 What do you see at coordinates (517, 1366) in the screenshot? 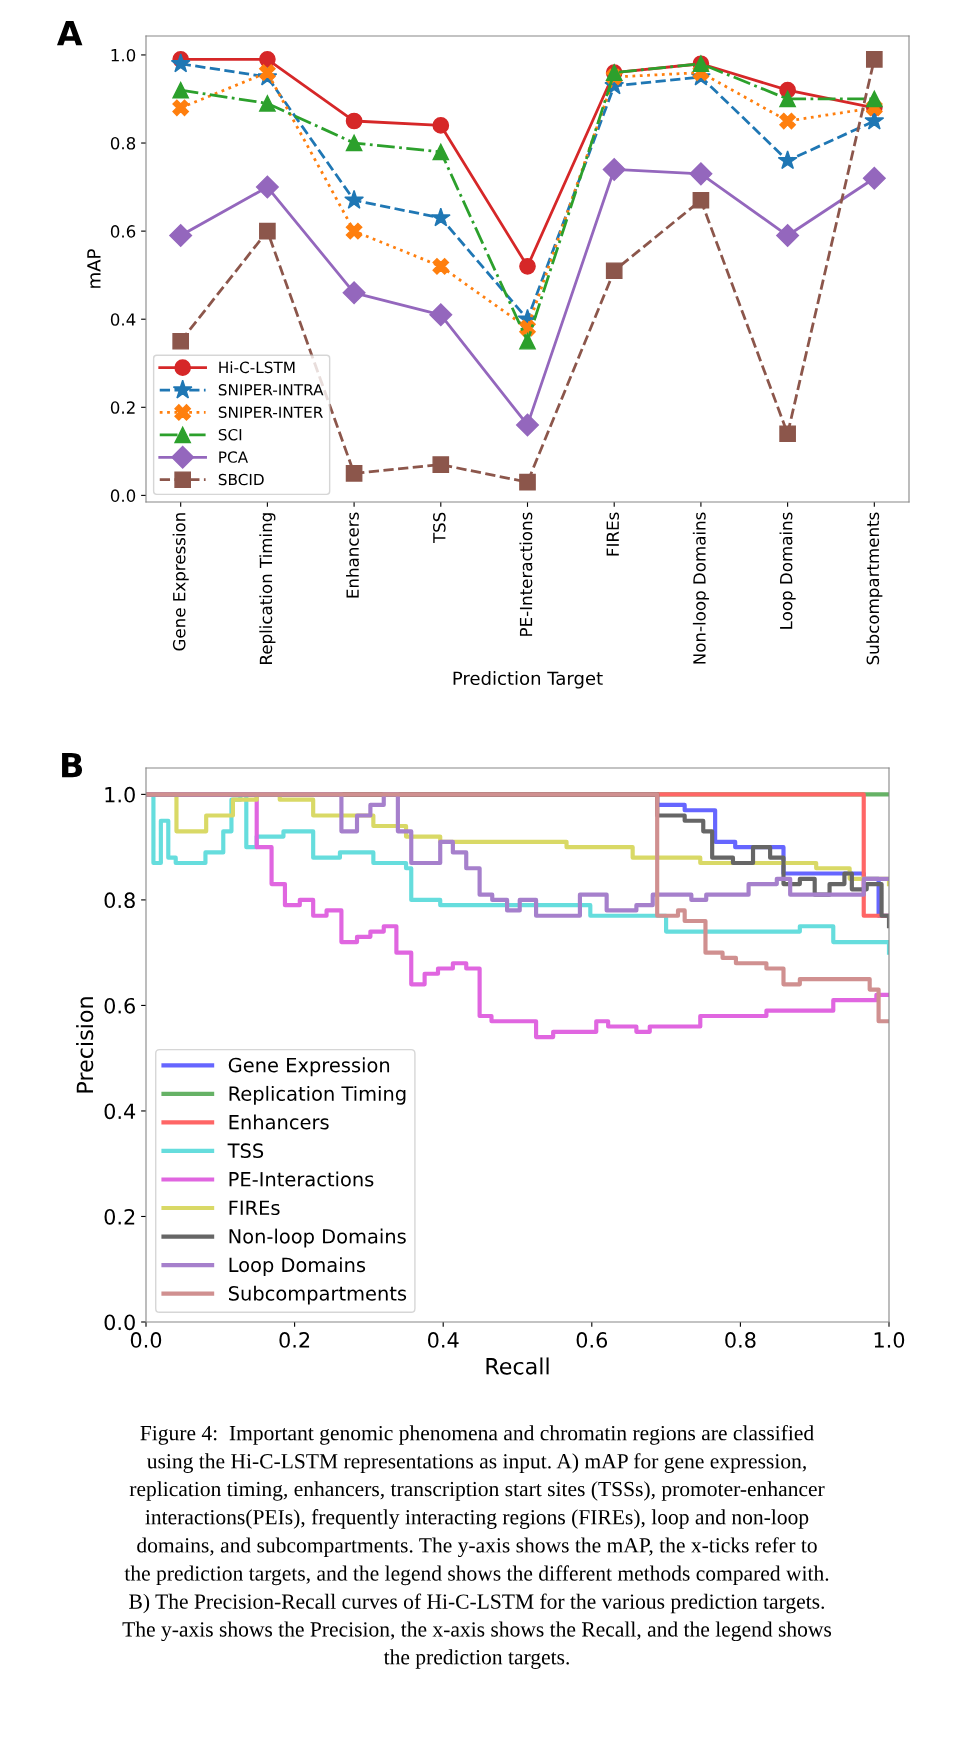
I see `x-axis-title: Recall` at bounding box center [517, 1366].